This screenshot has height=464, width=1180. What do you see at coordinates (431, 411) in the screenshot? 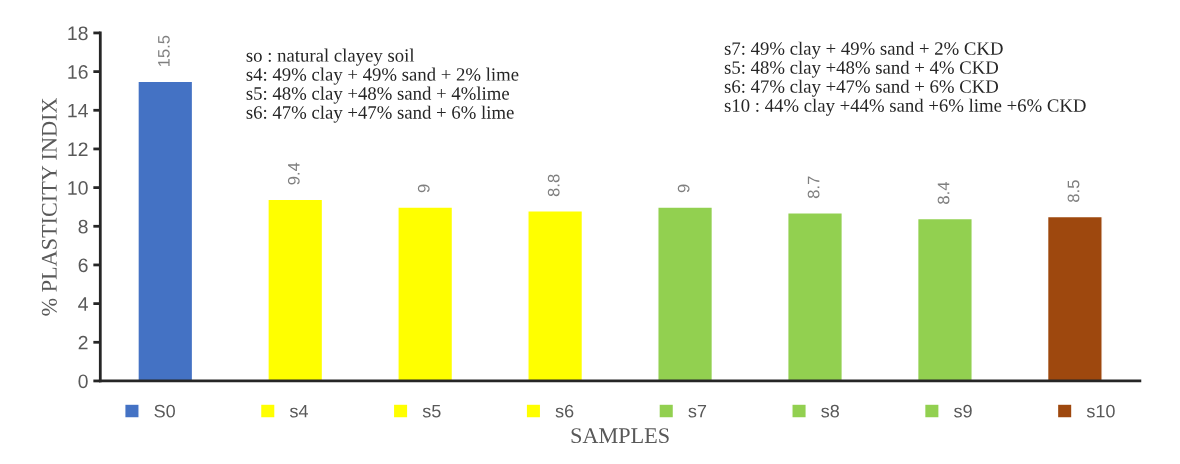
I see `legend-label: s5` at bounding box center [431, 411].